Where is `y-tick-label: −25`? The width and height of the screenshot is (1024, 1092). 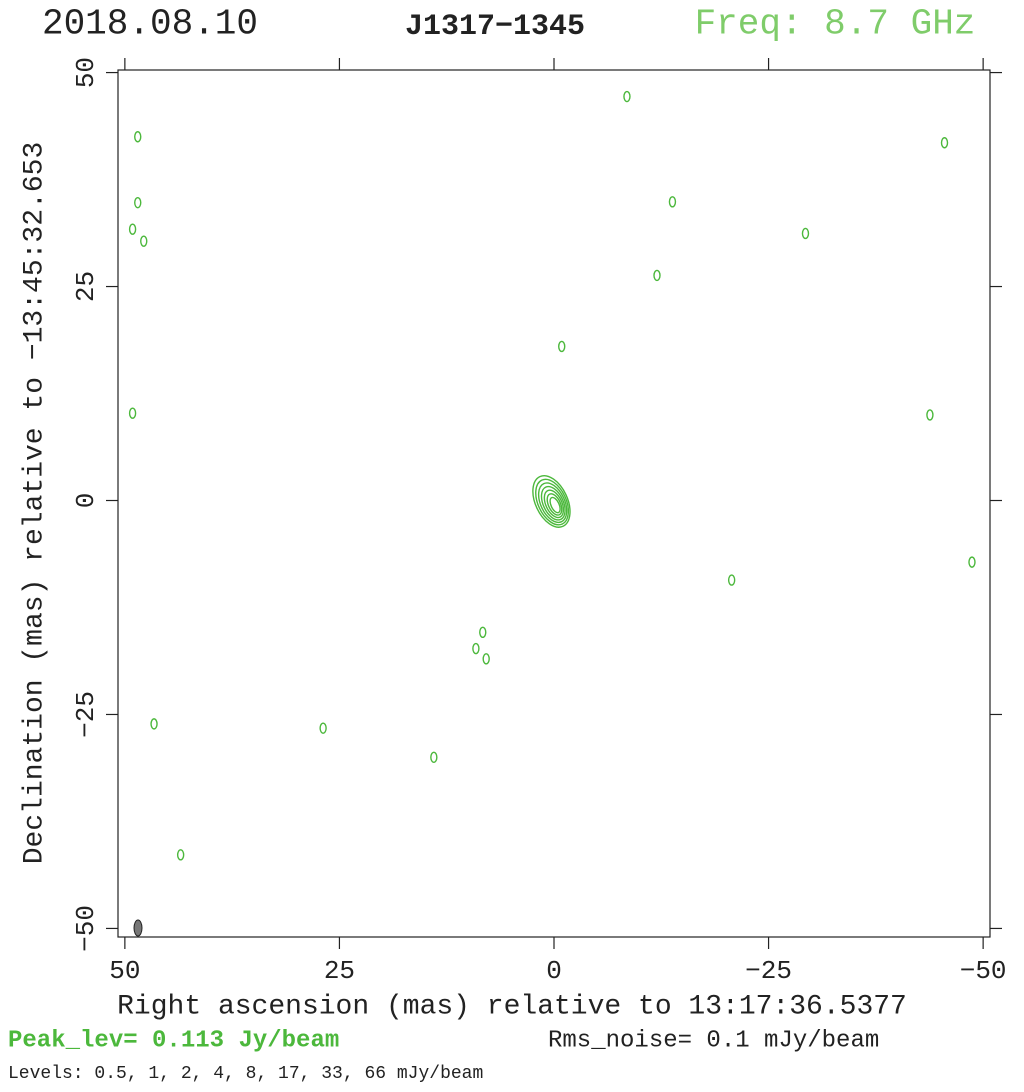 y-tick-label: −25 is located at coordinates (86, 714).